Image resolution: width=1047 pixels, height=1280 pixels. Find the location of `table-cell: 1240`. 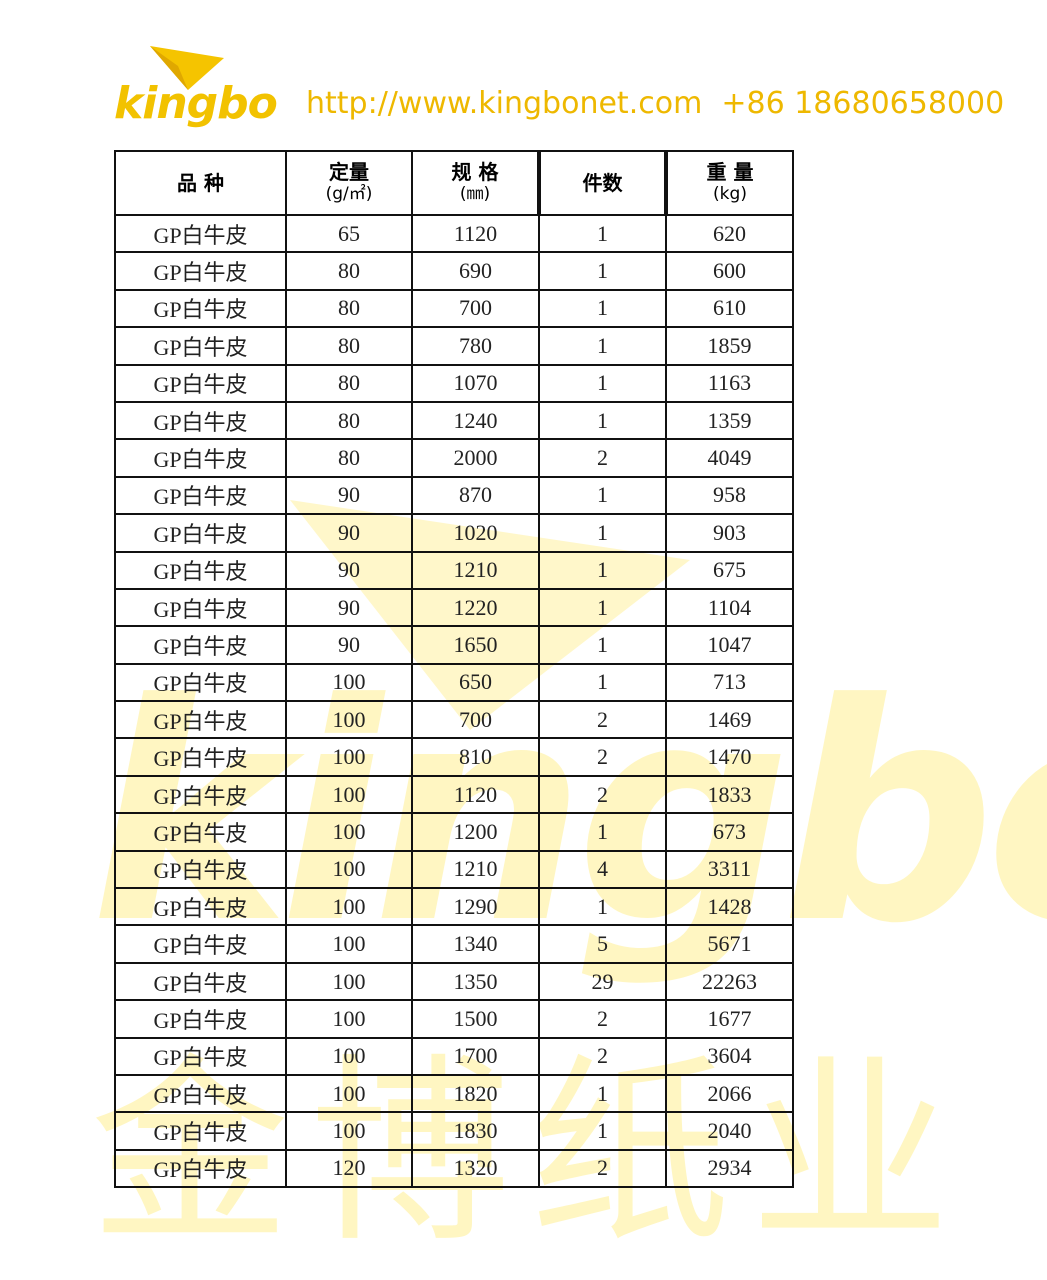

table-cell: 1240 is located at coordinates (475, 420).